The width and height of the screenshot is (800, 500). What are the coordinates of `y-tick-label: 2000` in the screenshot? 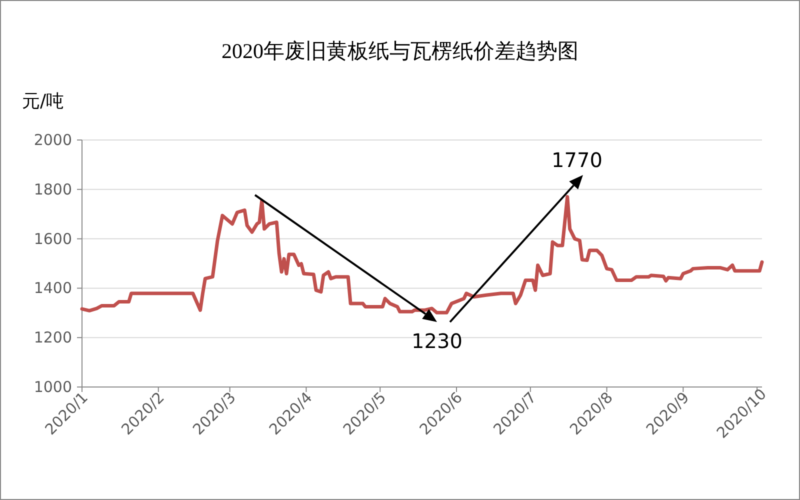 It's located at (53, 140).